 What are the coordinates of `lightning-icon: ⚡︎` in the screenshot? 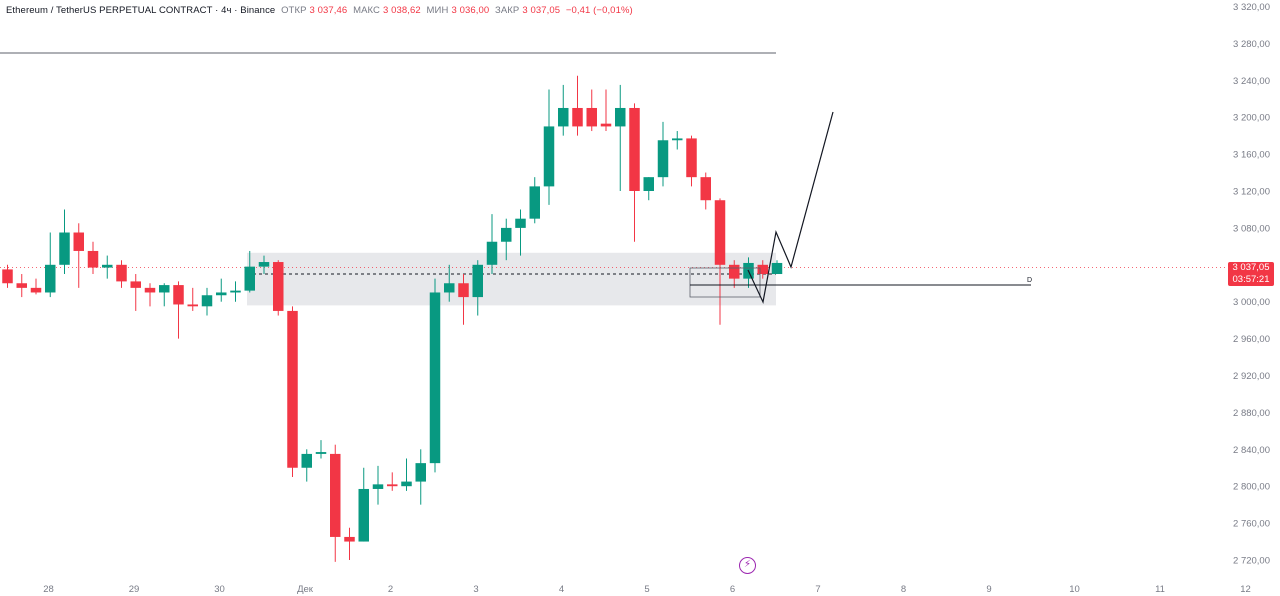 It's located at (747, 565).